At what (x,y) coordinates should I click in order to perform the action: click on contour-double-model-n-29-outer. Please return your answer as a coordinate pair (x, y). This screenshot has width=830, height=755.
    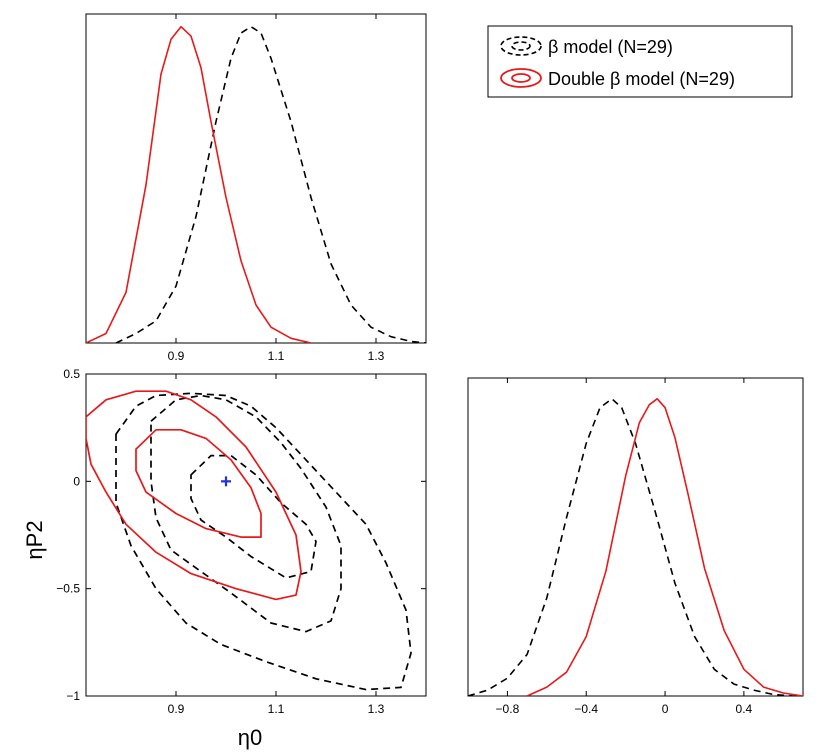
    Looking at the image, I should click on (194, 495).